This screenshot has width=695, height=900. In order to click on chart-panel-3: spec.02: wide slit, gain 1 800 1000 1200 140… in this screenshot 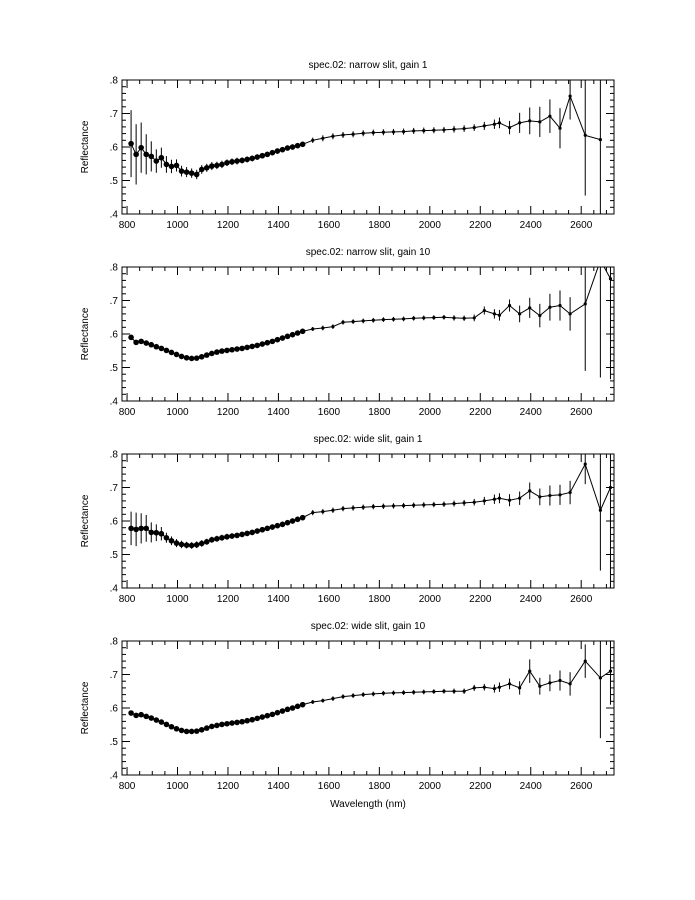, I will do `click(347, 519)`.